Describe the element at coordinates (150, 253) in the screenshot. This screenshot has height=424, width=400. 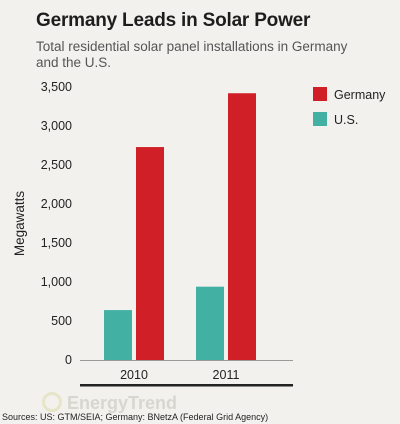
I see `bar-germany-2010` at that location.